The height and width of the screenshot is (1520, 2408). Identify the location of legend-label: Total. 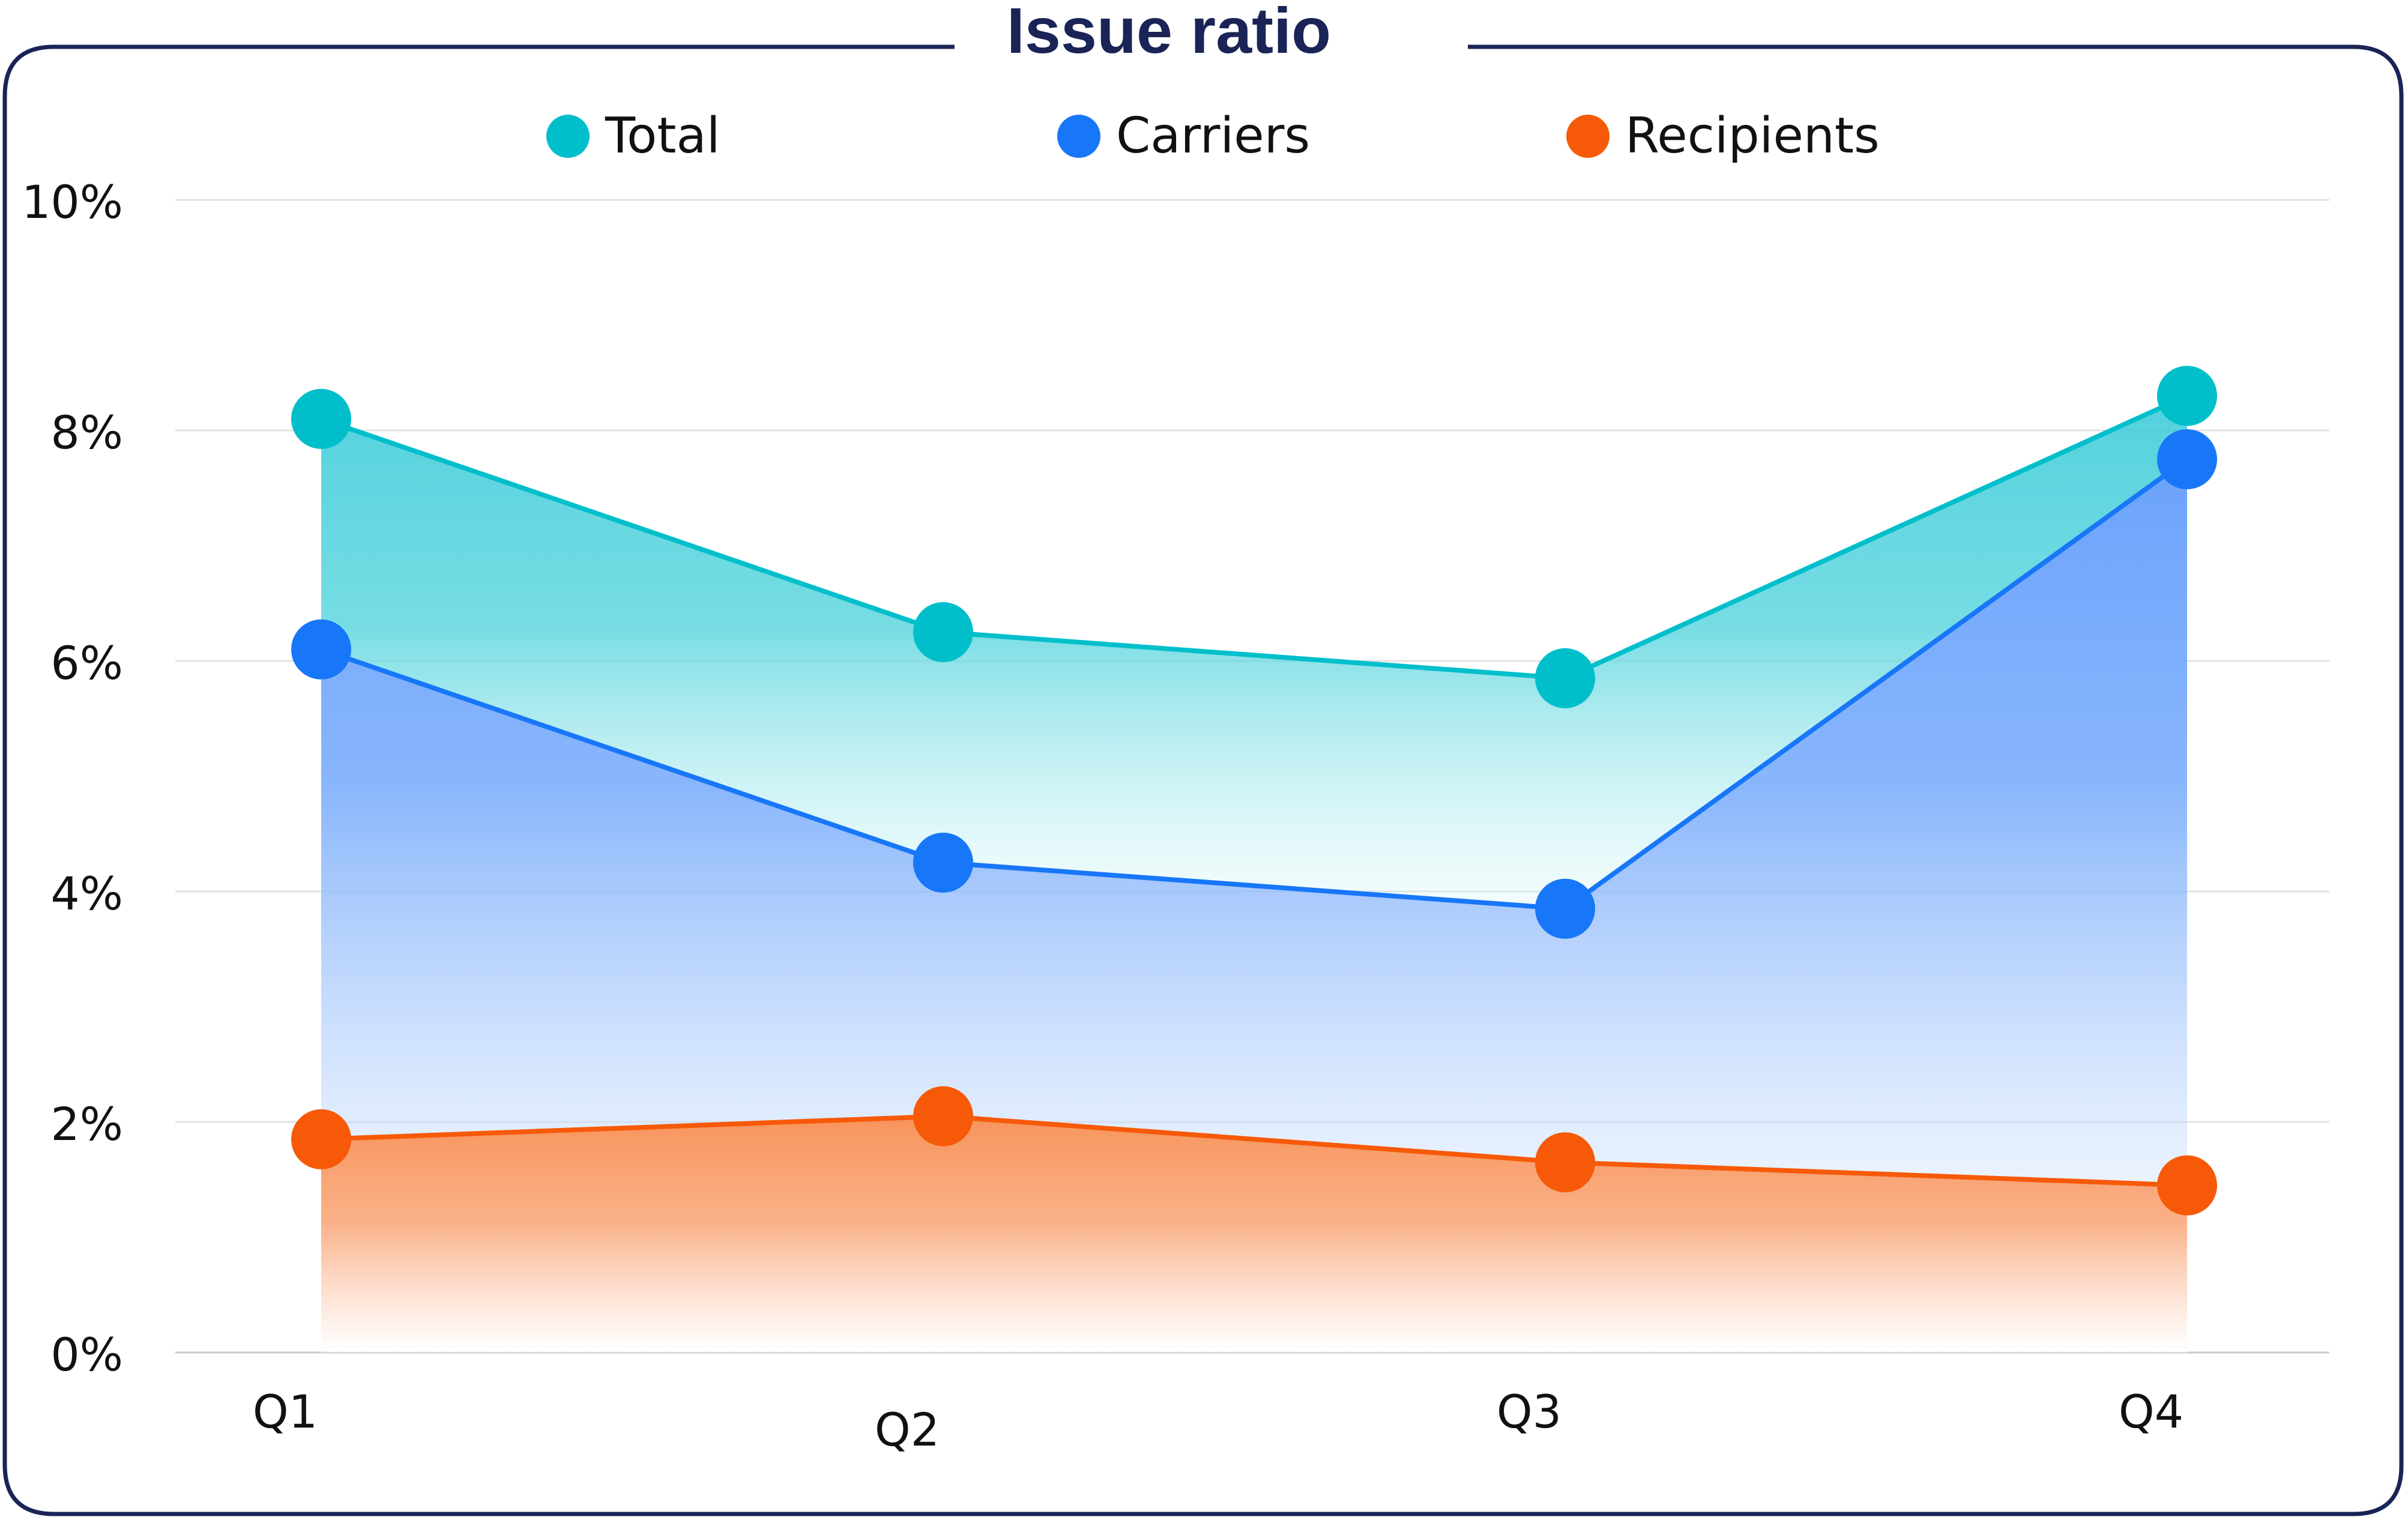
(663, 136).